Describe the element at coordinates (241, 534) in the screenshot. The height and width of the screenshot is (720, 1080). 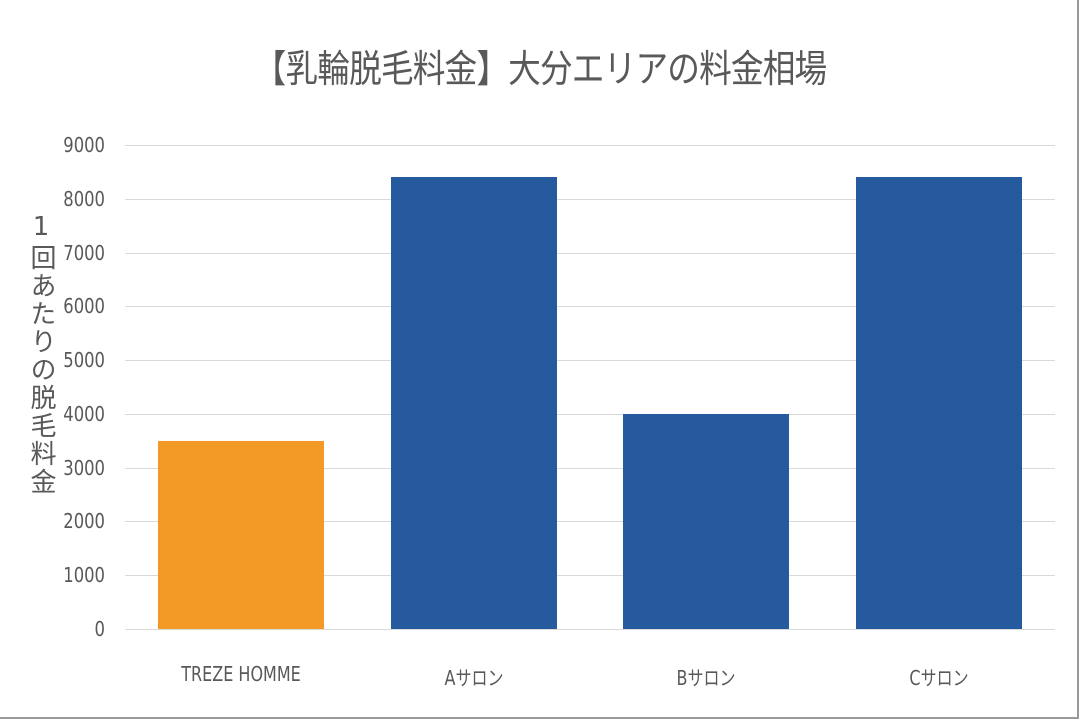
I see `bar-treze-homme` at that location.